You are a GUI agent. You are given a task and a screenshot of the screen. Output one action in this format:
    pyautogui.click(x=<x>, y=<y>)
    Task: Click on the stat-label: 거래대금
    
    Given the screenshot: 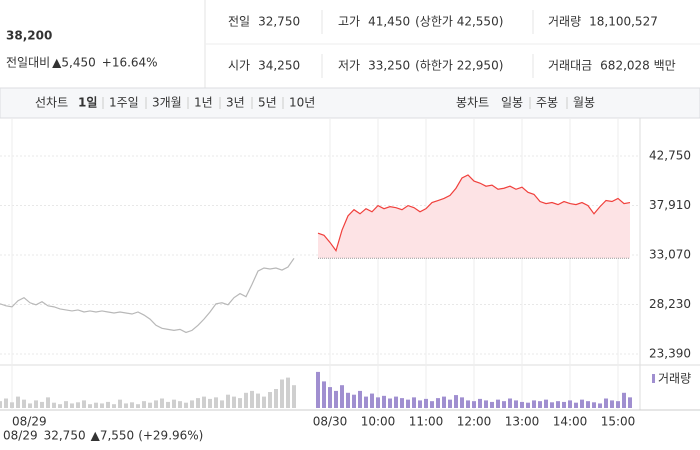 What is the action you would take?
    pyautogui.click(x=570, y=66)
    